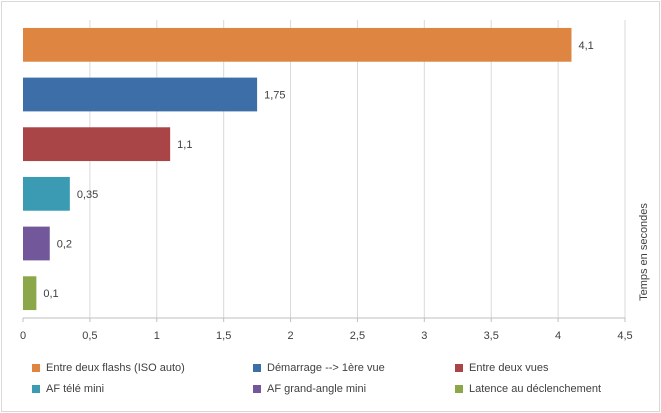  I want to click on x-tick-label: 2, so click(290, 336).